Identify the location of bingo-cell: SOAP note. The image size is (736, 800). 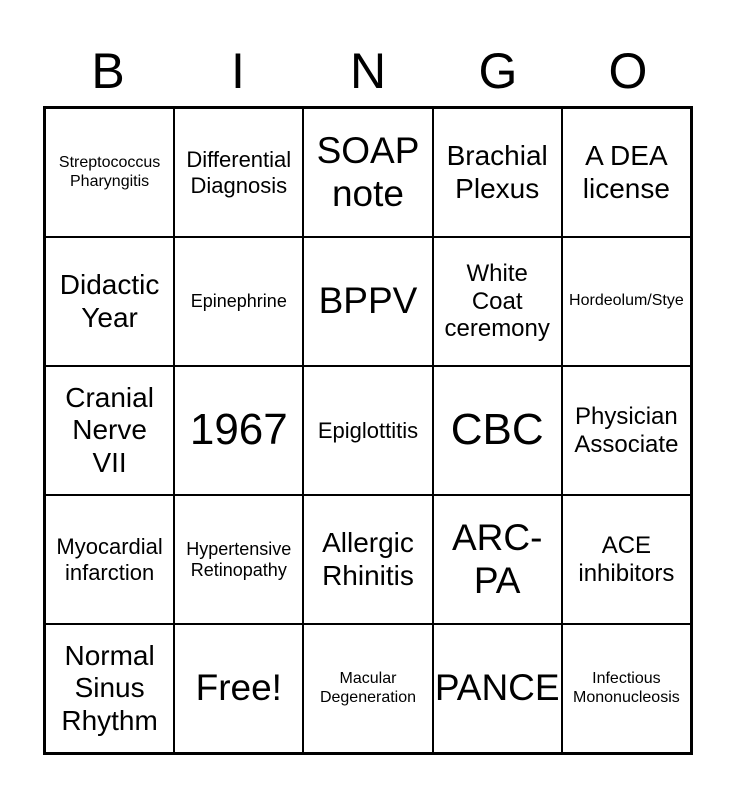
(368, 172).